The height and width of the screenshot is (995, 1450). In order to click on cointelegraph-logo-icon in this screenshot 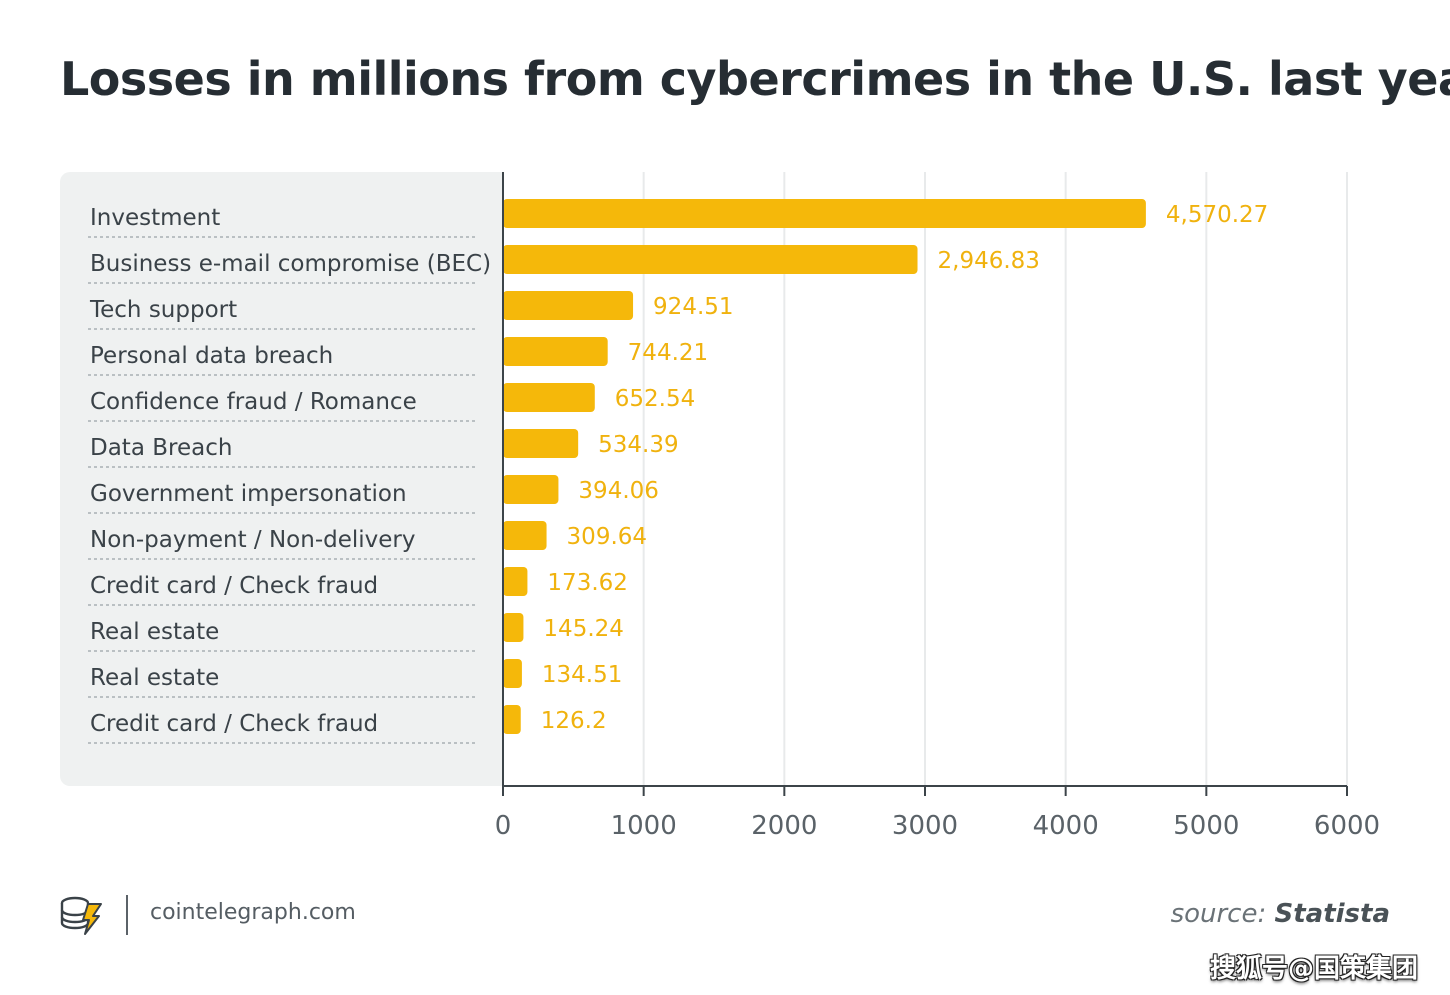, I will do `click(81, 915)`.